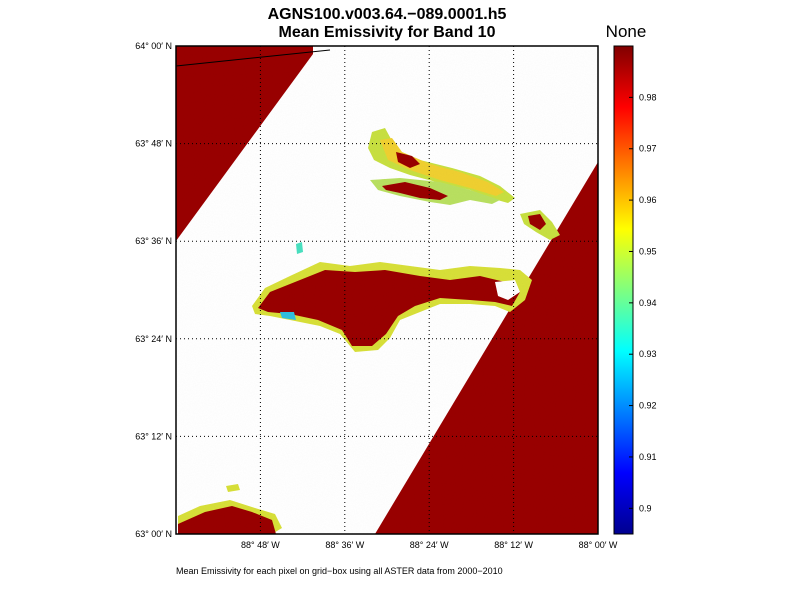 This screenshot has width=800, height=600. Describe the element at coordinates (598, 545) in the screenshot. I see `lon-tick-label: 88° 00′ W` at that location.